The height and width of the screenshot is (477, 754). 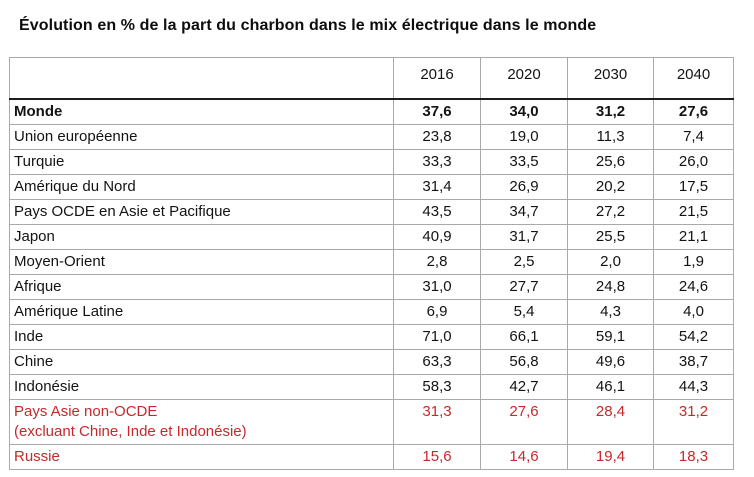 What do you see at coordinates (524, 162) in the screenshot?
I see `cell-value: 33,5` at bounding box center [524, 162].